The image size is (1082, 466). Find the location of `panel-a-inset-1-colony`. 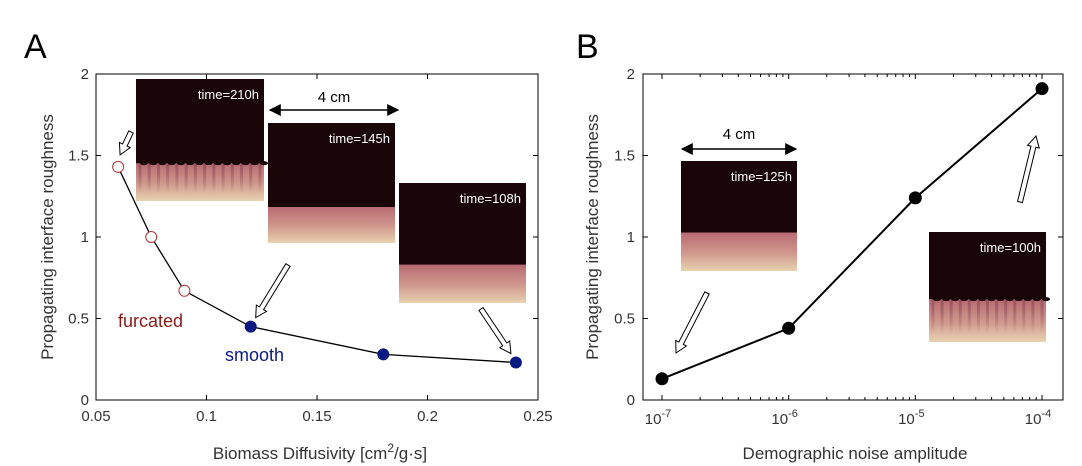

panel-a-inset-1-colony is located at coordinates (200, 182).